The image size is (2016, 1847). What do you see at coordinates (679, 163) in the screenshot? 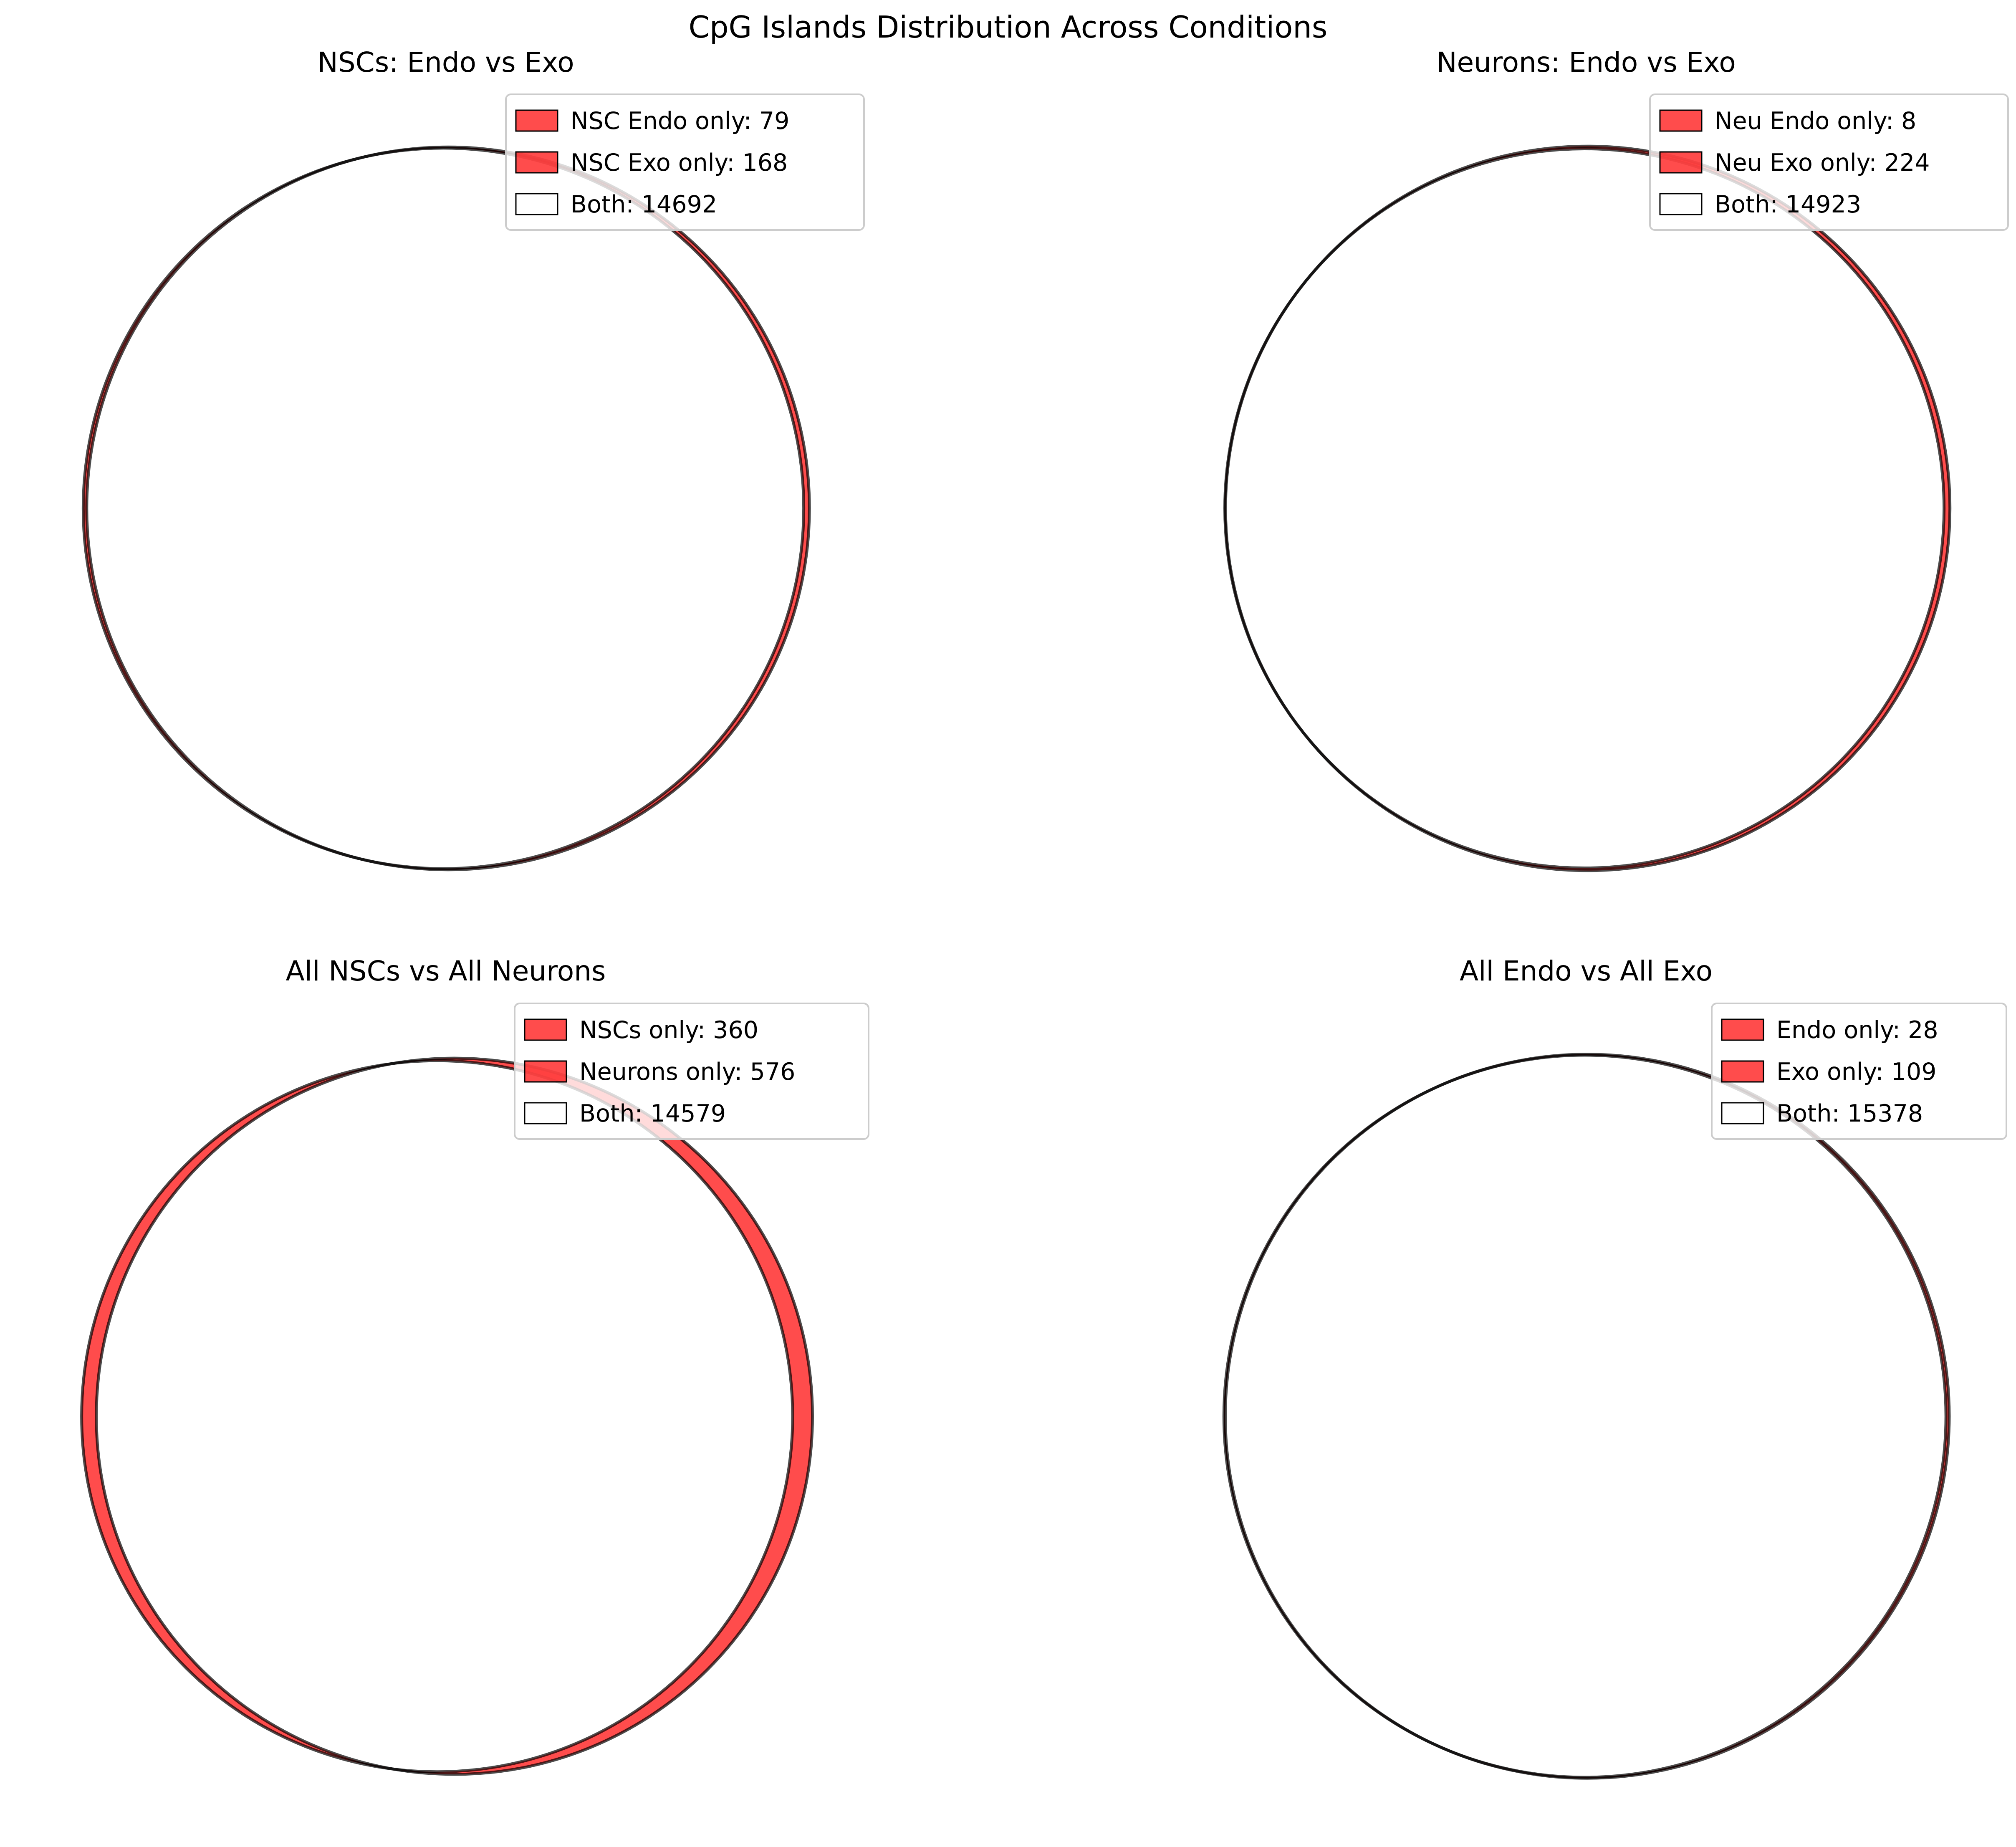
I see `legend-label-2: NSC Exo only: 168` at bounding box center [679, 163].